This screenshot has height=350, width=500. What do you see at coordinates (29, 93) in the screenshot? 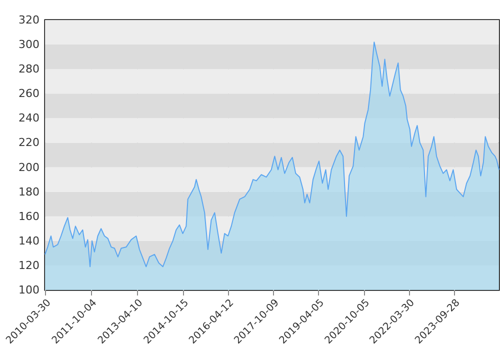
I see `y-tick-label: 260` at bounding box center [29, 93].